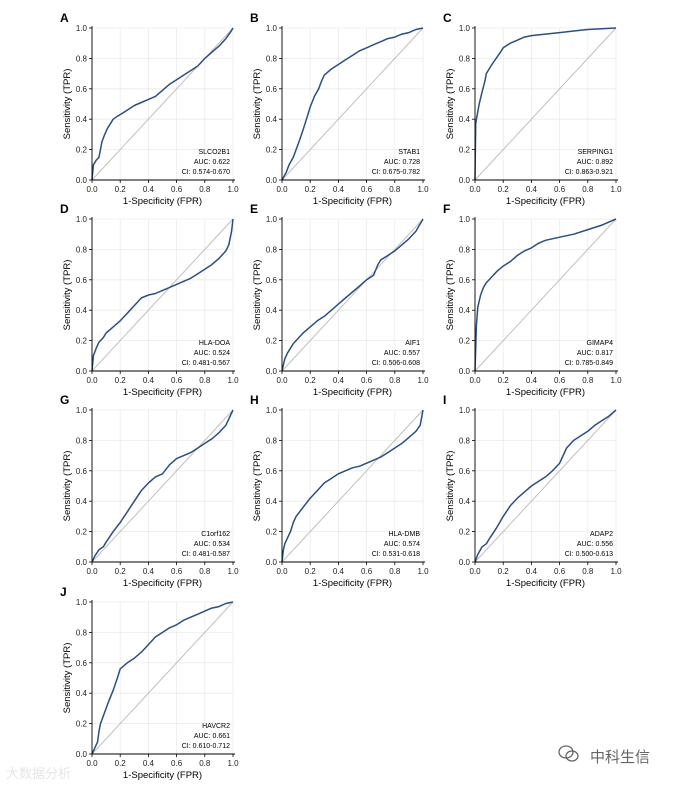 The width and height of the screenshot is (674, 787). Describe the element at coordinates (595, 353) in the screenshot. I see `auc-label: AUC: 0.817` at that location.